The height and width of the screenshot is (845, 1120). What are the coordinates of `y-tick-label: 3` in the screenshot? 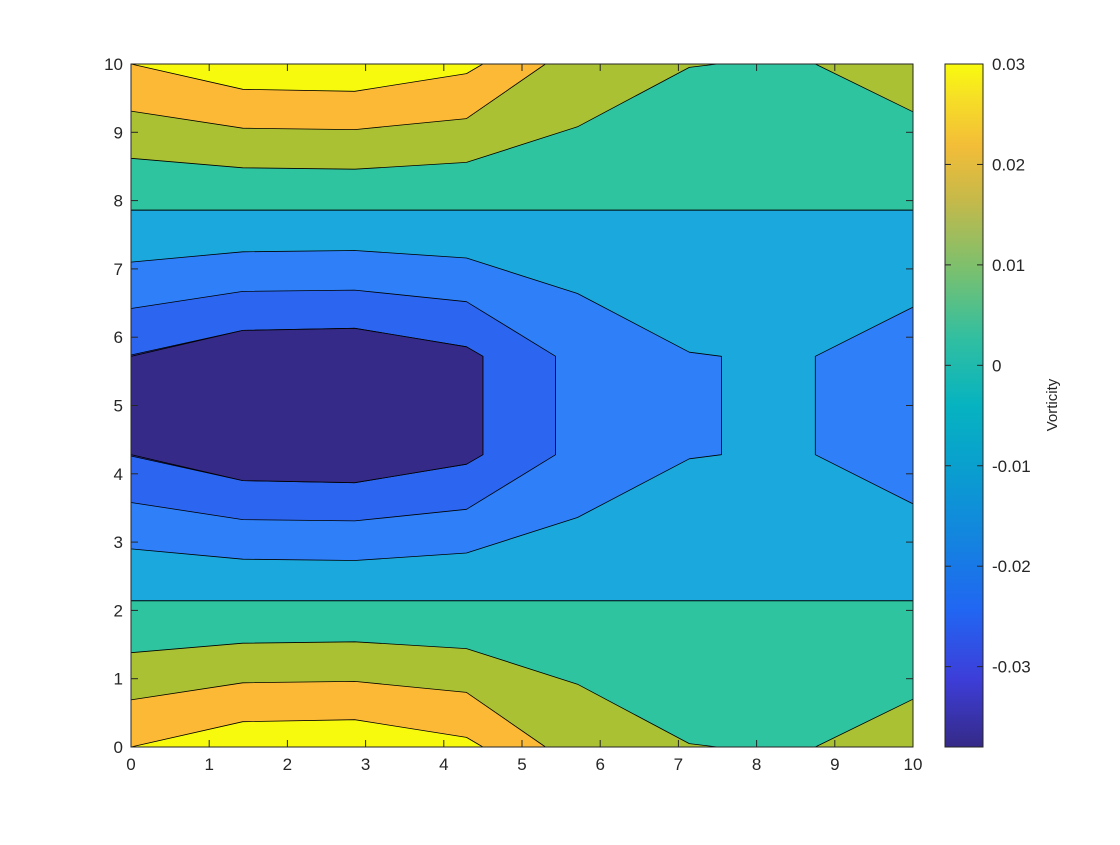 It's located at (118, 542).